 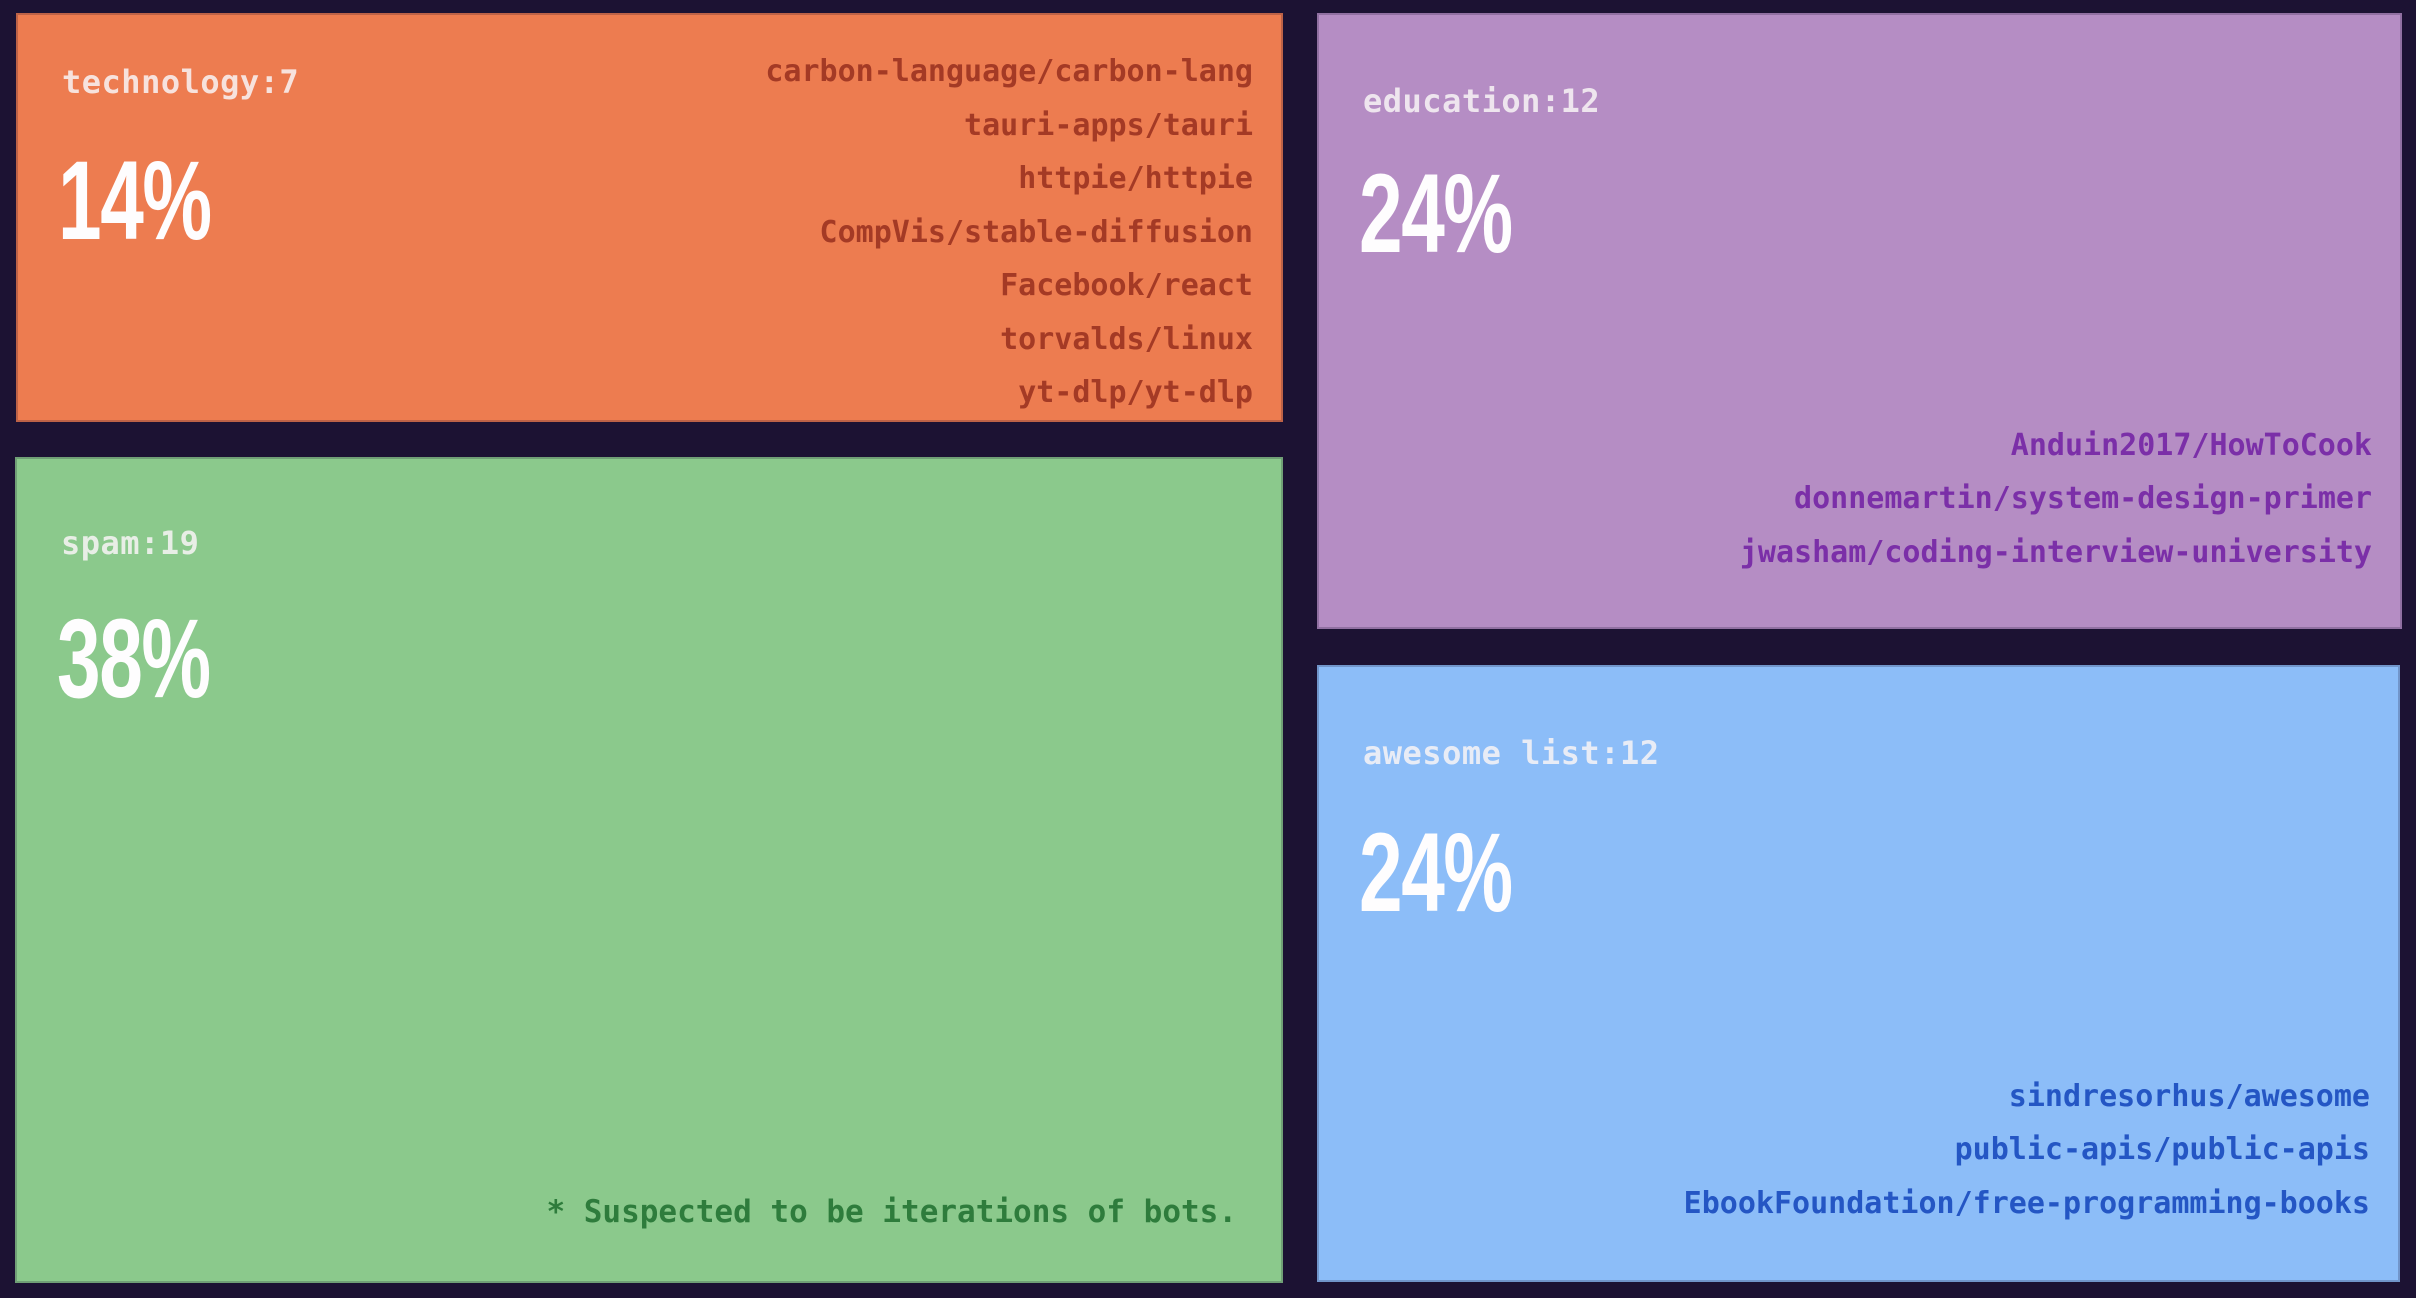 I want to click on repo-item: carbon-language/carbon-lang, so click(x=1009, y=71).